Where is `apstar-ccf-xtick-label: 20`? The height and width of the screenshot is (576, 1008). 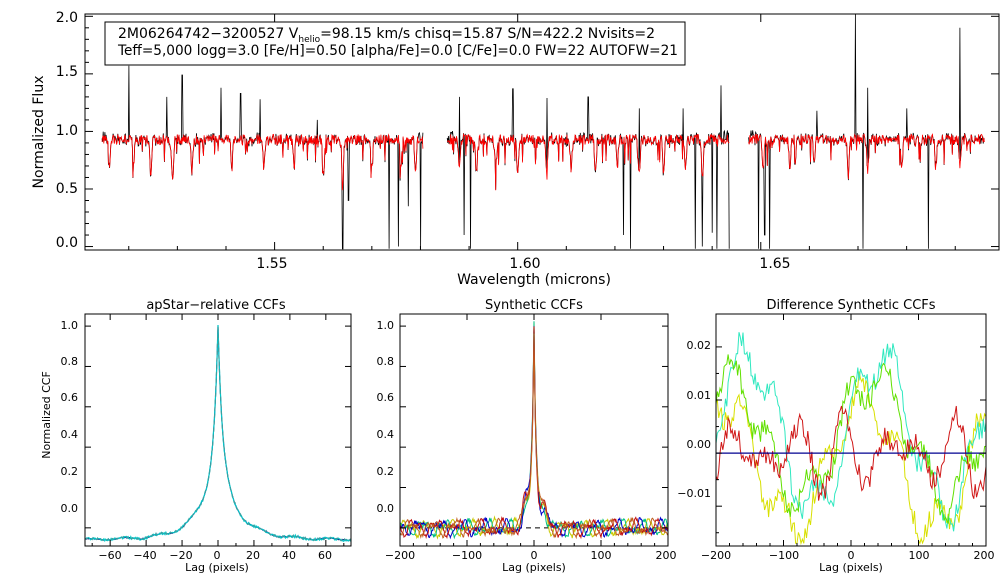 apstar-ccf-xtick-label: 20 is located at coordinates (253, 555).